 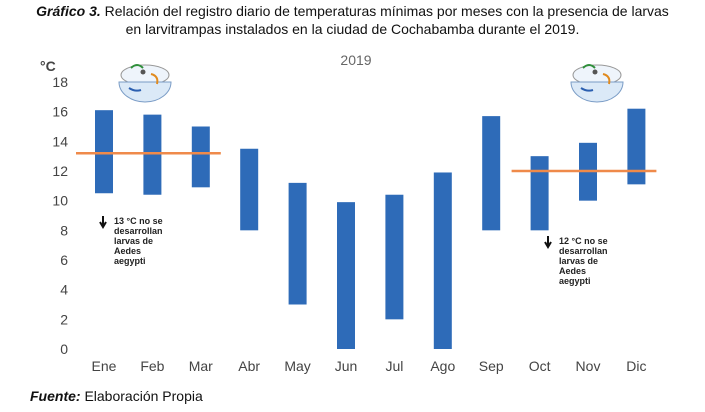 I want to click on threshold-note-line: 12 °C no se, so click(x=583, y=241).